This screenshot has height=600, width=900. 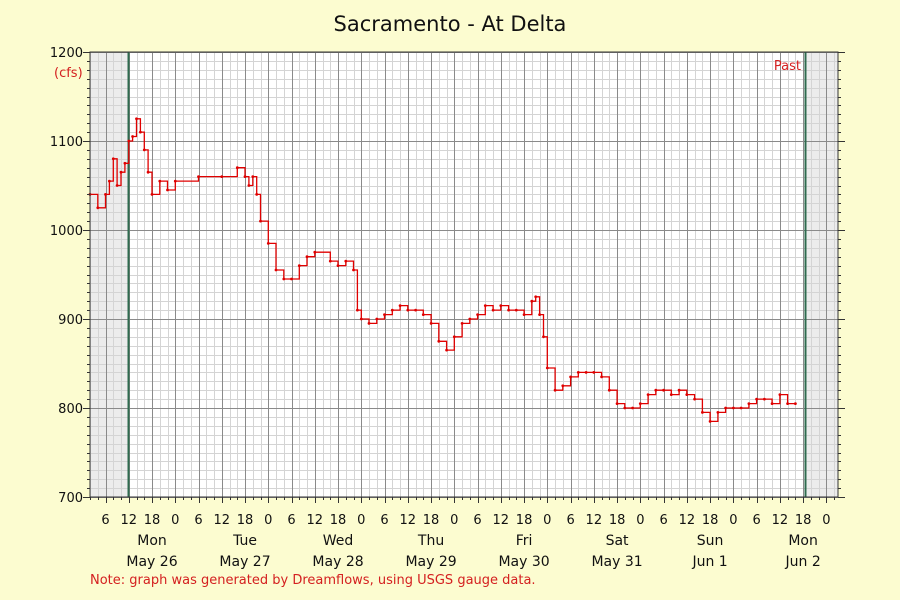 I want to click on day-name-label: Thu, so click(x=430, y=541).